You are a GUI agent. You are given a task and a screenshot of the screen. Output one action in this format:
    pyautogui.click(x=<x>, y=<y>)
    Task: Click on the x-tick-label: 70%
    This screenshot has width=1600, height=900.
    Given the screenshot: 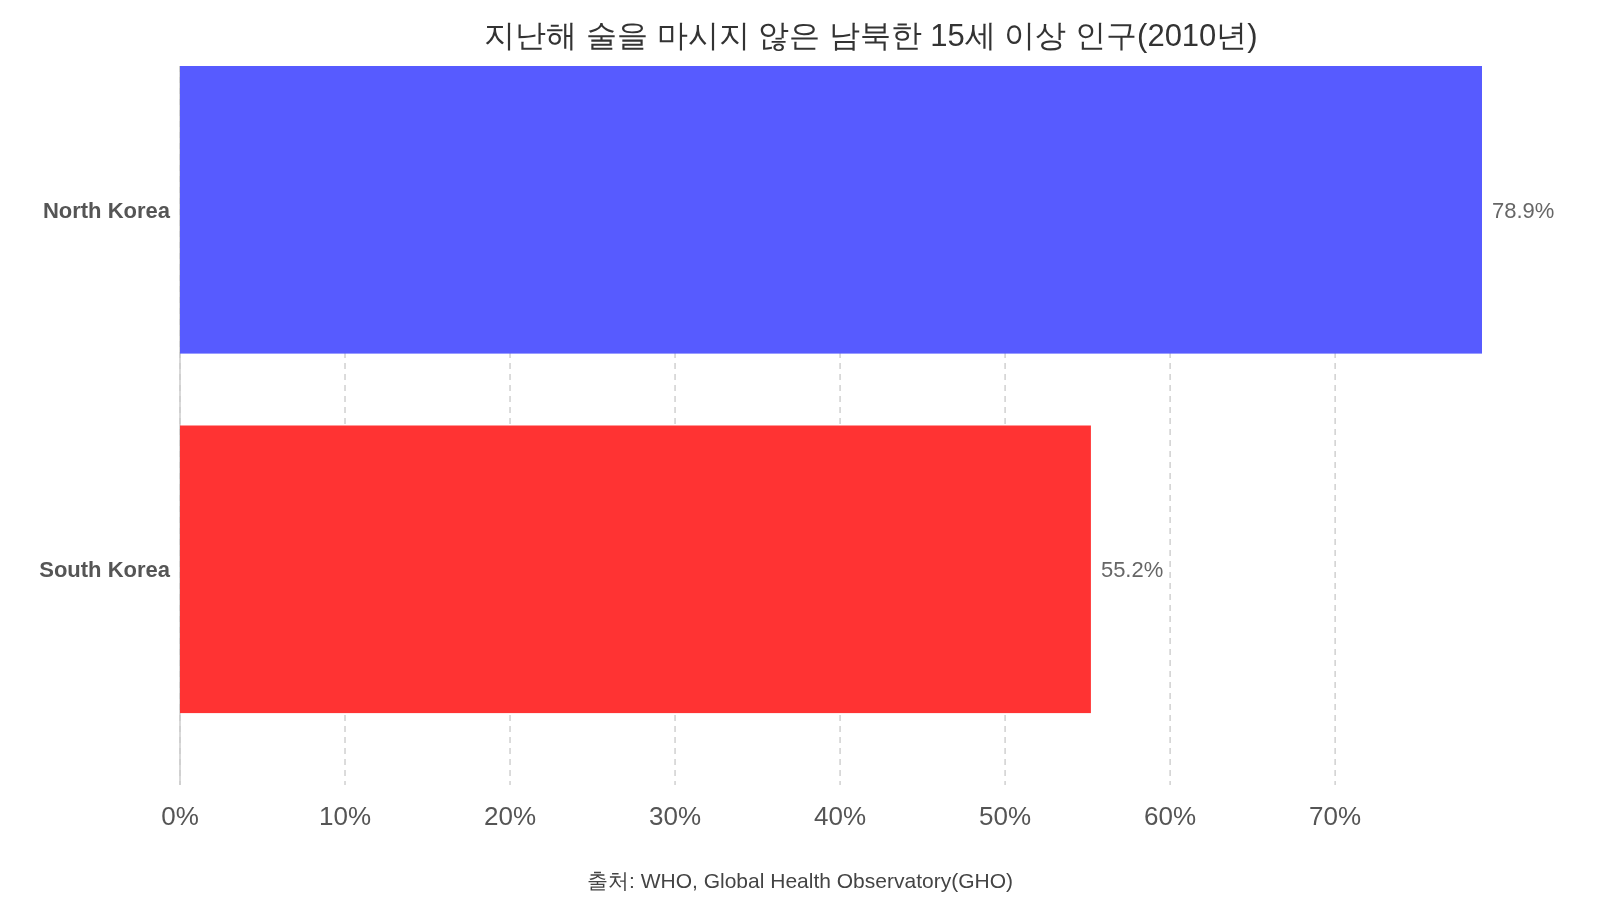 What is the action you would take?
    pyautogui.click(x=1335, y=816)
    